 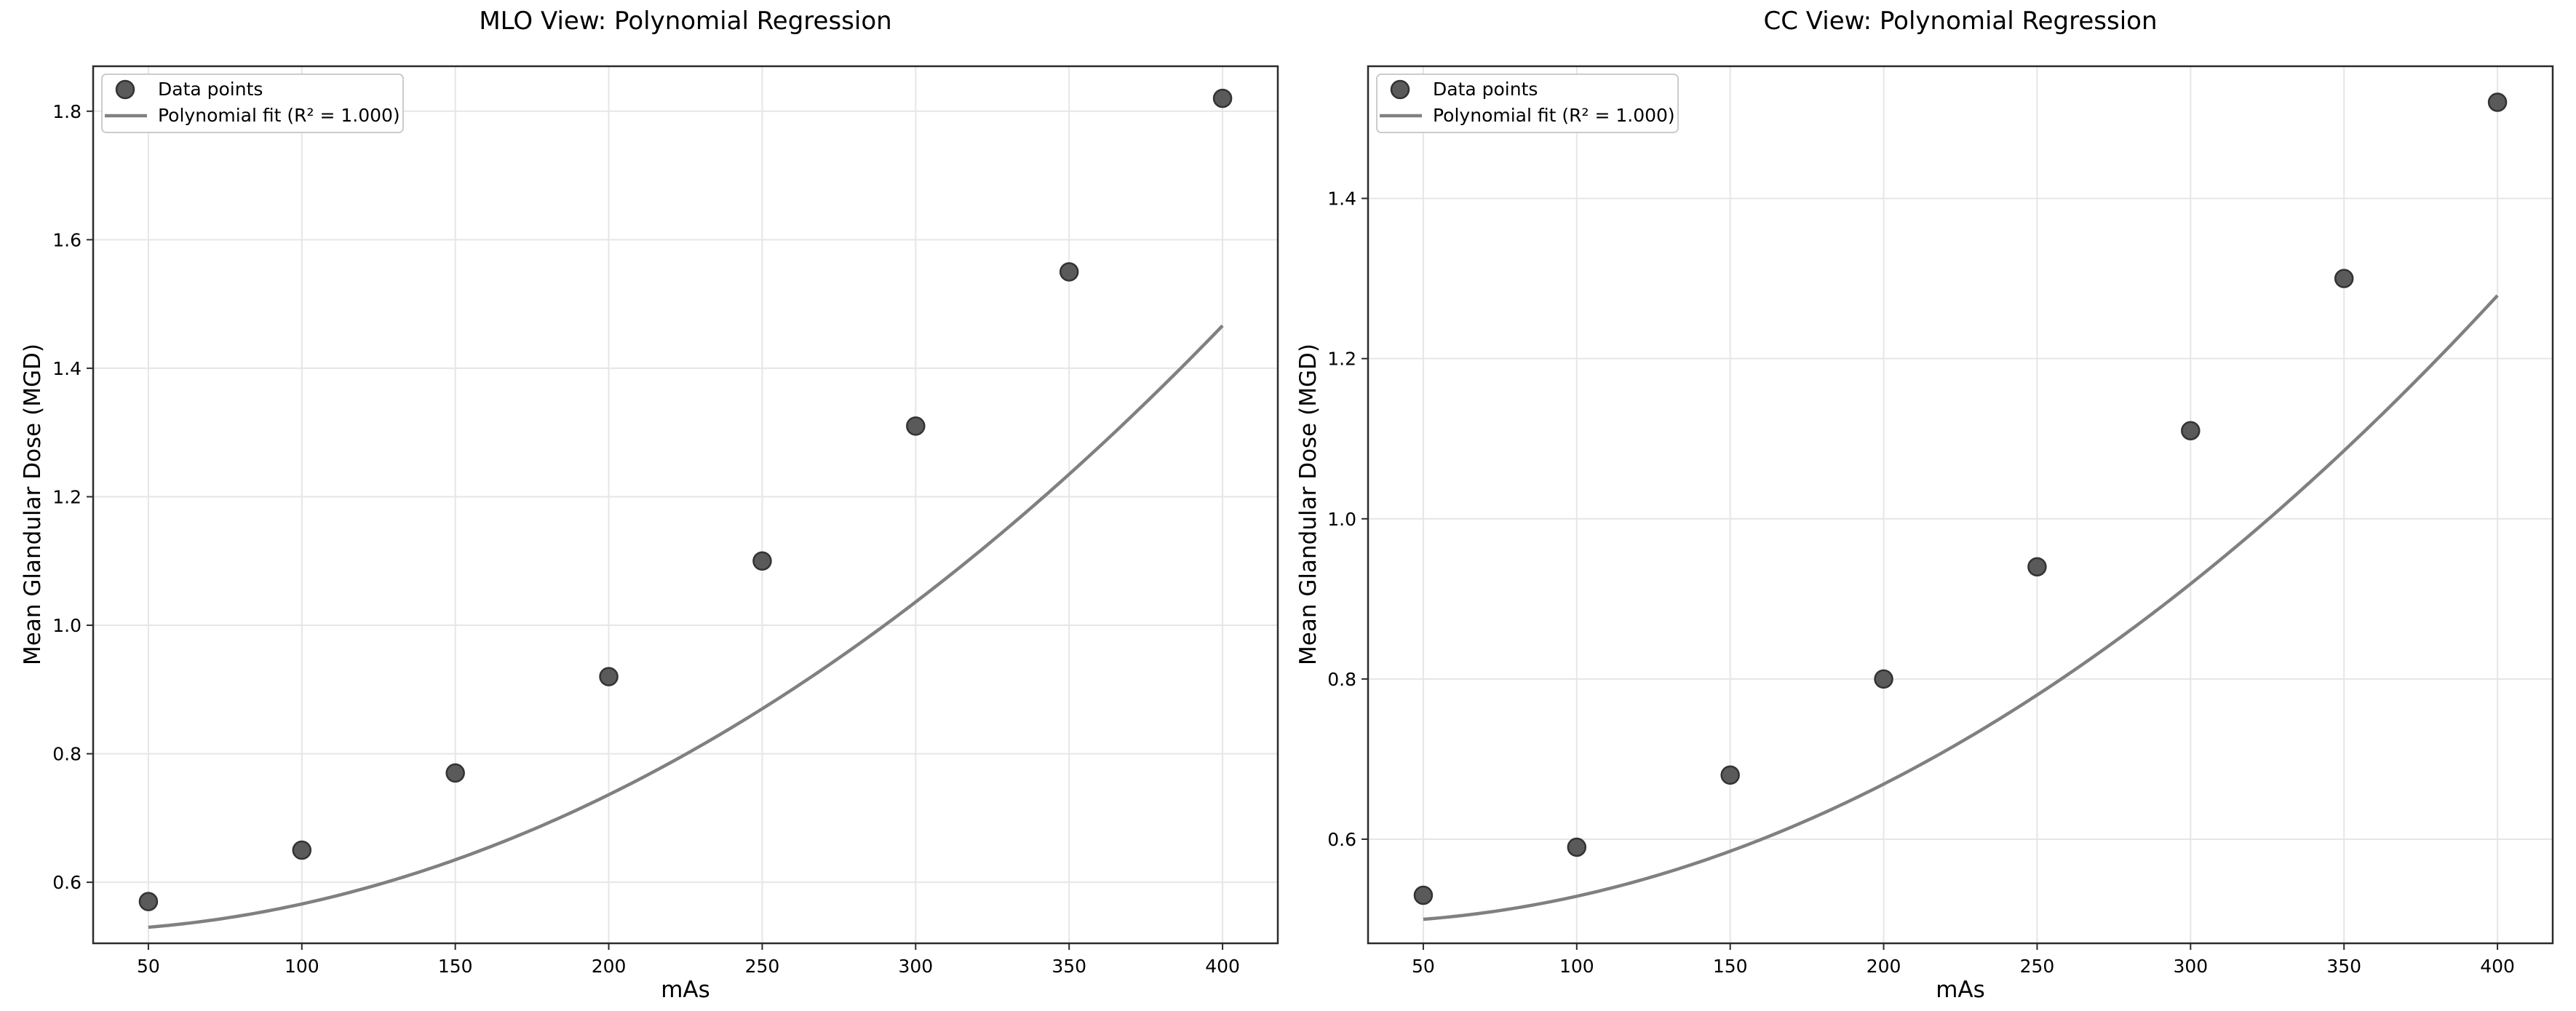 I want to click on mlo-y-tick-label: 0.6, so click(x=67, y=882).